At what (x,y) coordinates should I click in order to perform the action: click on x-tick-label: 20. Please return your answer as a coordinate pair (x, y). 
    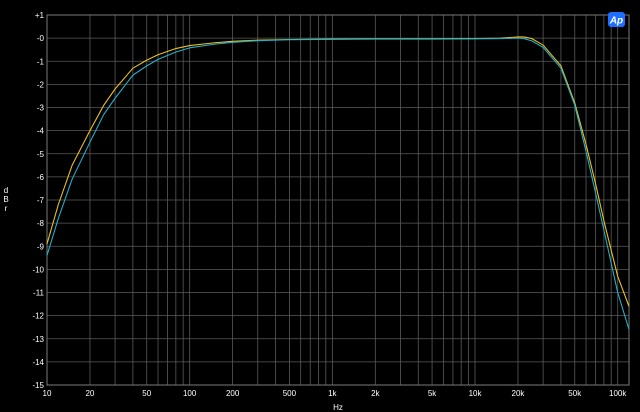
    Looking at the image, I should click on (89, 393).